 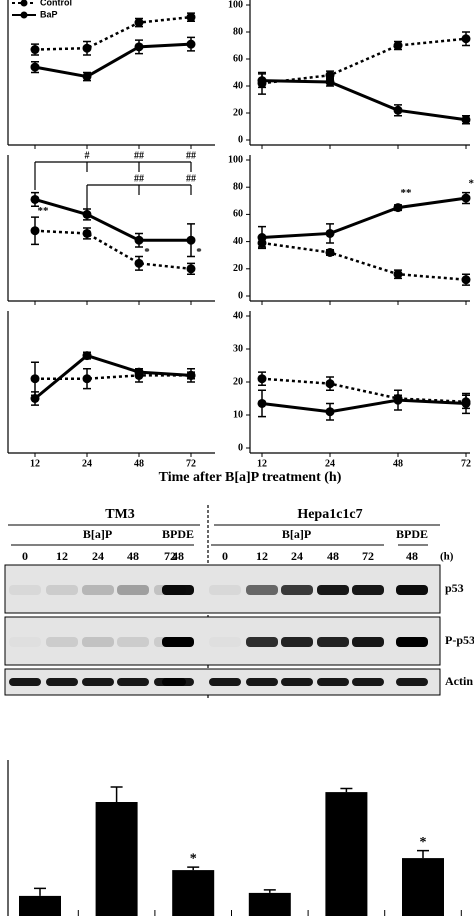 I want to click on blot-panel, so click(x=222, y=641).